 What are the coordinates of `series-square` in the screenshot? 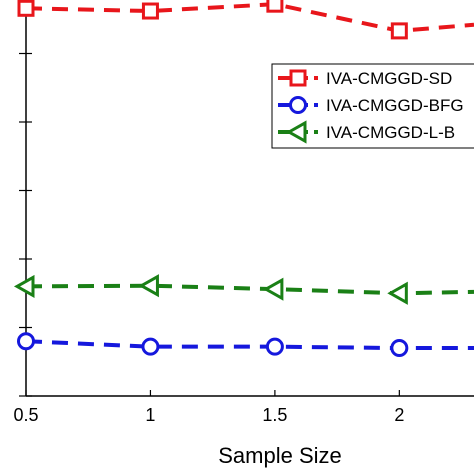 It's located at (245, 20).